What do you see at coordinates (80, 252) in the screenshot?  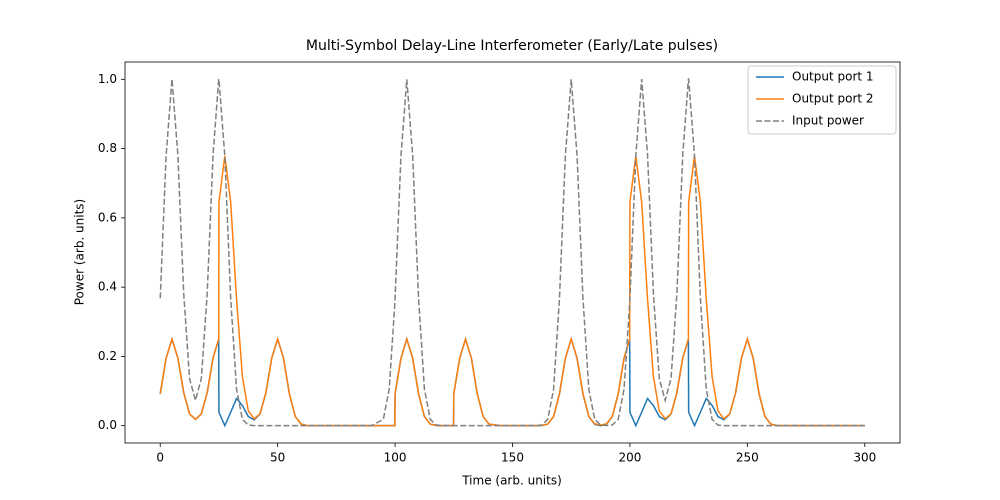 I see `y-axis-label: Power (arb. units)` at bounding box center [80, 252].